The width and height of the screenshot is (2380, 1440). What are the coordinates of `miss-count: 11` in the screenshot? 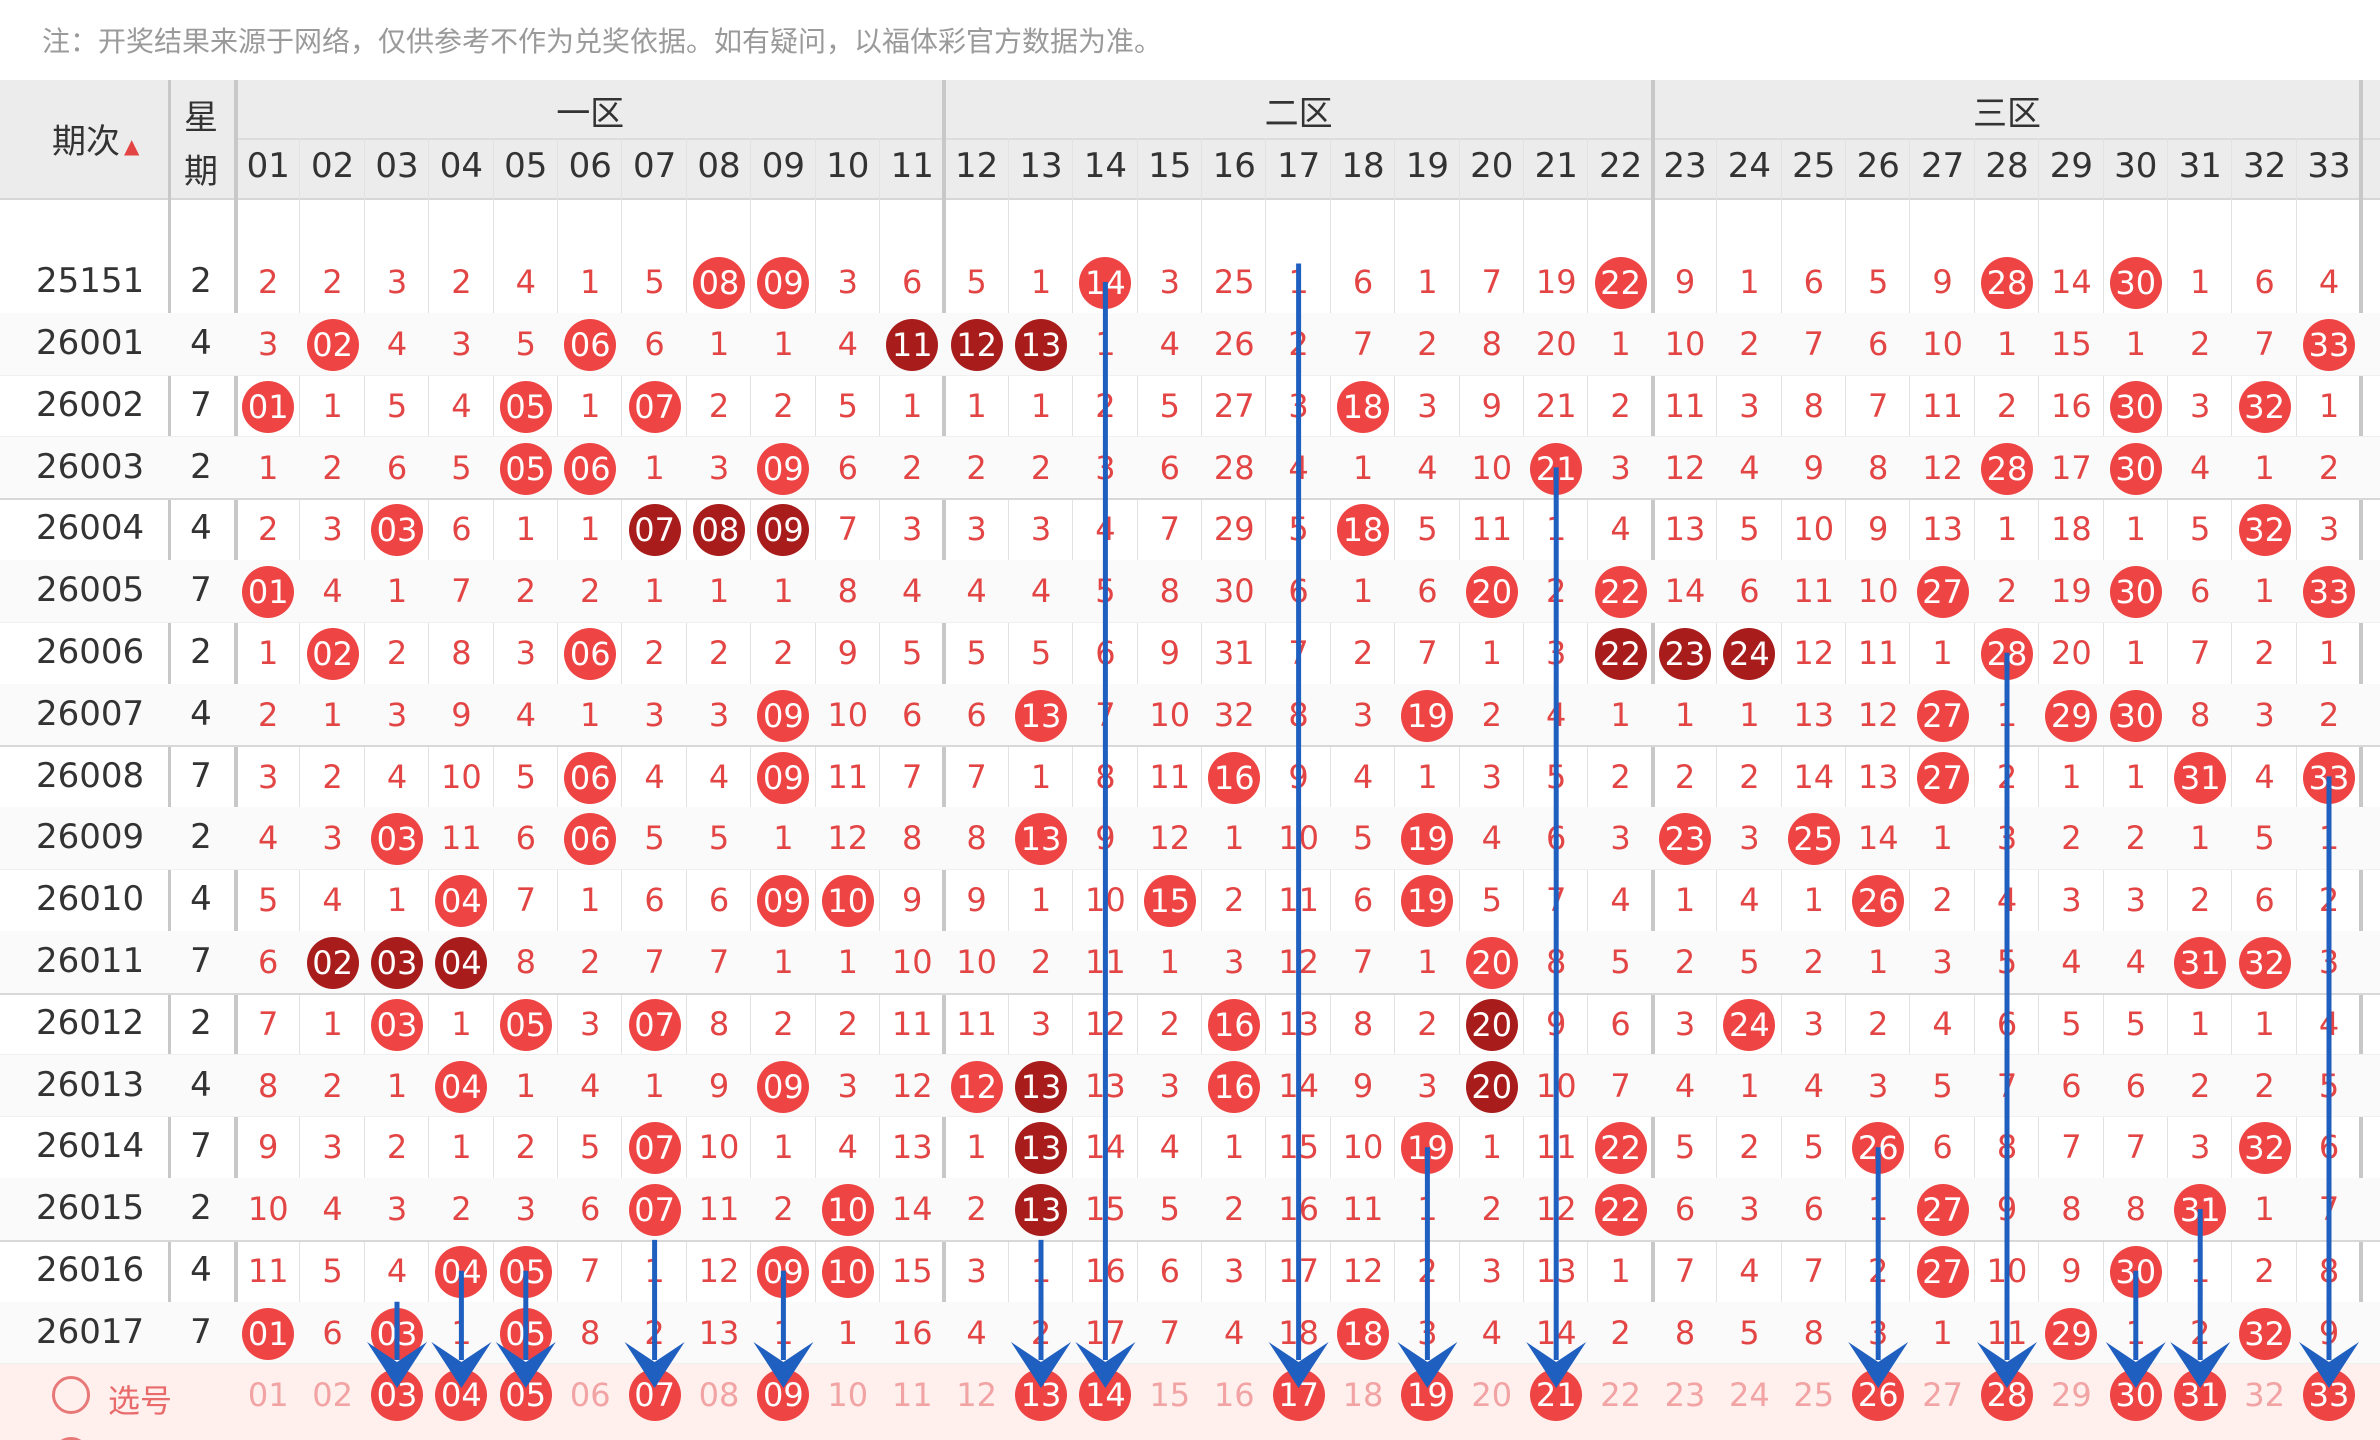 It's located at (1814, 591).